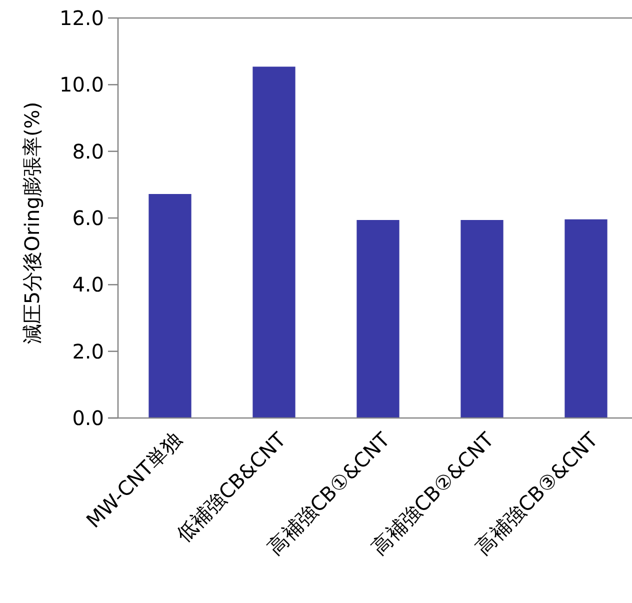  Describe the element at coordinates (88, 284) in the screenshot. I see `y-tick-label: 4.0` at that location.